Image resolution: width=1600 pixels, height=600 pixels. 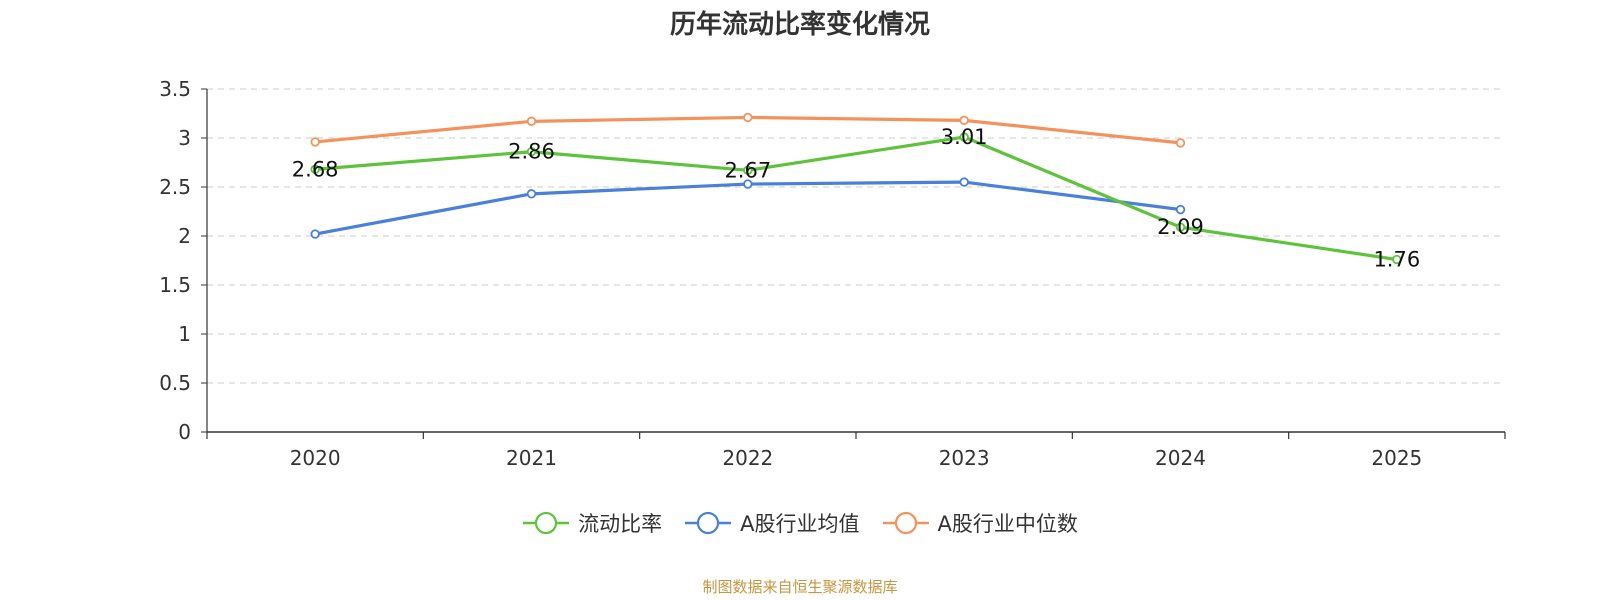 I want to click on data-label: 2.68, so click(x=315, y=169).